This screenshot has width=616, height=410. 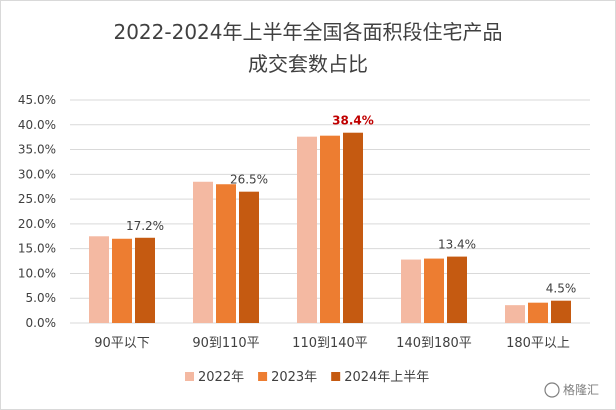 I want to click on x-category-label: 90平以下, so click(x=122, y=343).